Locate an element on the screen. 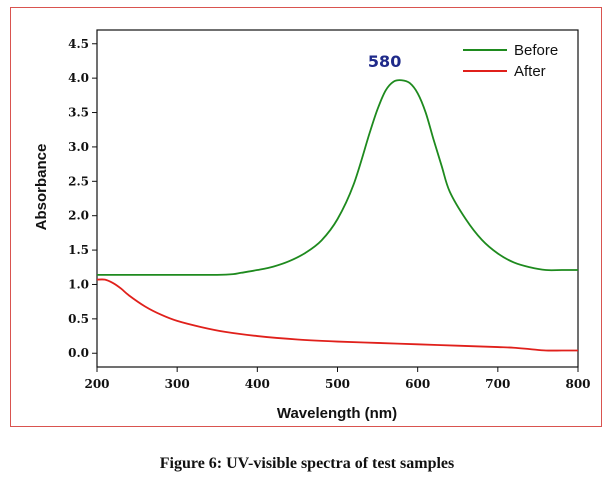 This screenshot has width=614, height=493. y-axis-ticks: 0.0 0.5 1.0 1.5 2.0 2.5 3.0 3.5 4.0 4.5 is located at coordinates (82, 198).